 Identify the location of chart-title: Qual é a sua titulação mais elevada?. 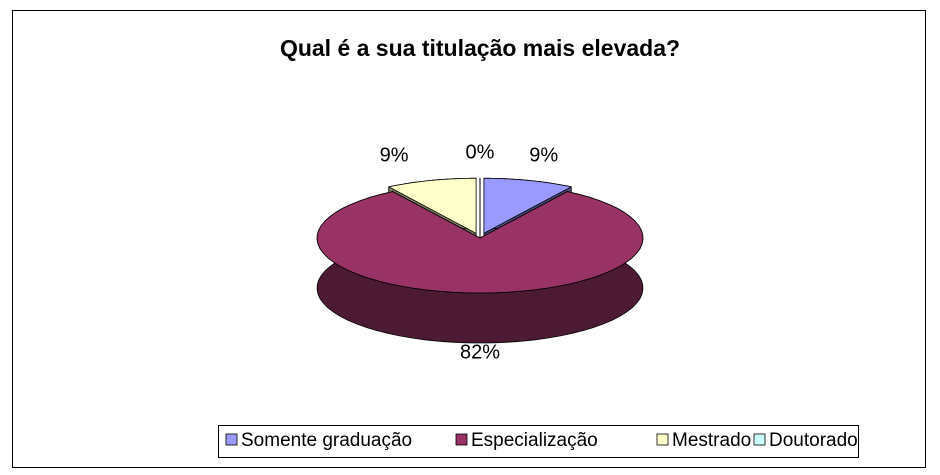
(480, 48).